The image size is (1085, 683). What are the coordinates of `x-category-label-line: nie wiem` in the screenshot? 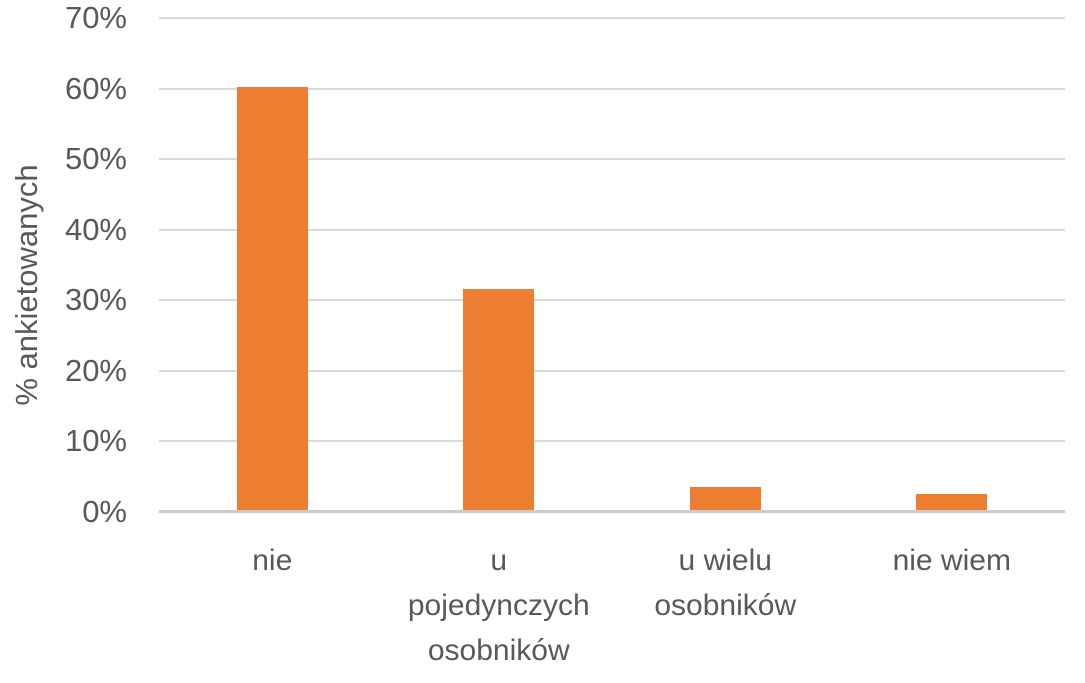 It's located at (951, 560).